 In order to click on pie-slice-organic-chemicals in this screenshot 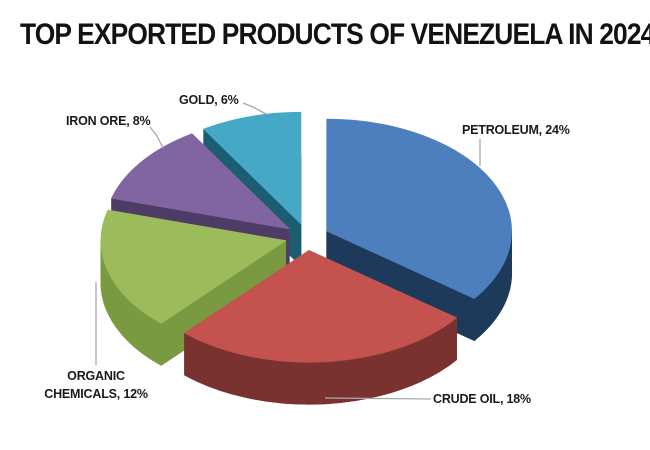, I will do `click(193, 287)`.